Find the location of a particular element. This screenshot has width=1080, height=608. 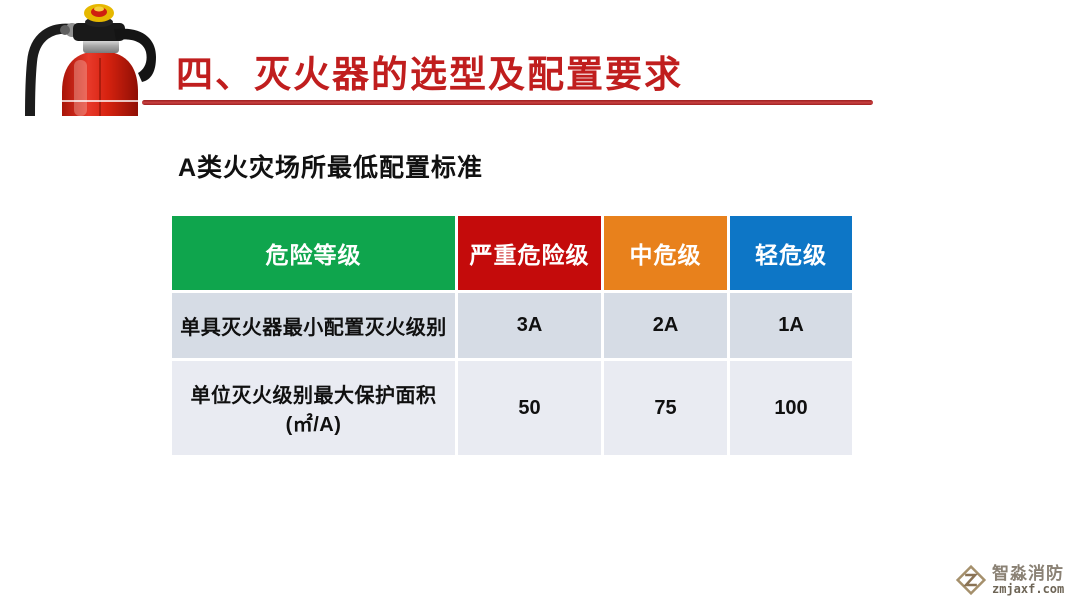

watermark-domain: zmjaxf.com is located at coordinates (1028, 588).